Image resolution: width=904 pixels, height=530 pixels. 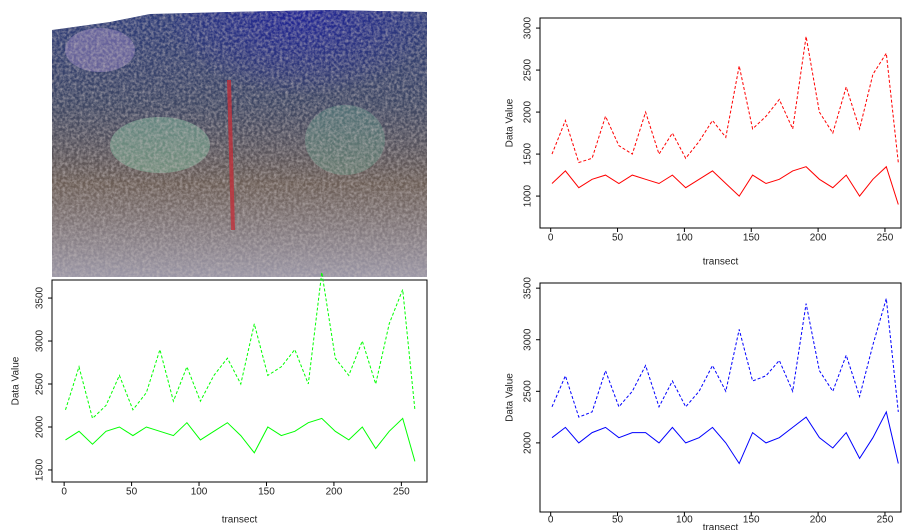 I want to click on image-transect, so click(x=231, y=155).